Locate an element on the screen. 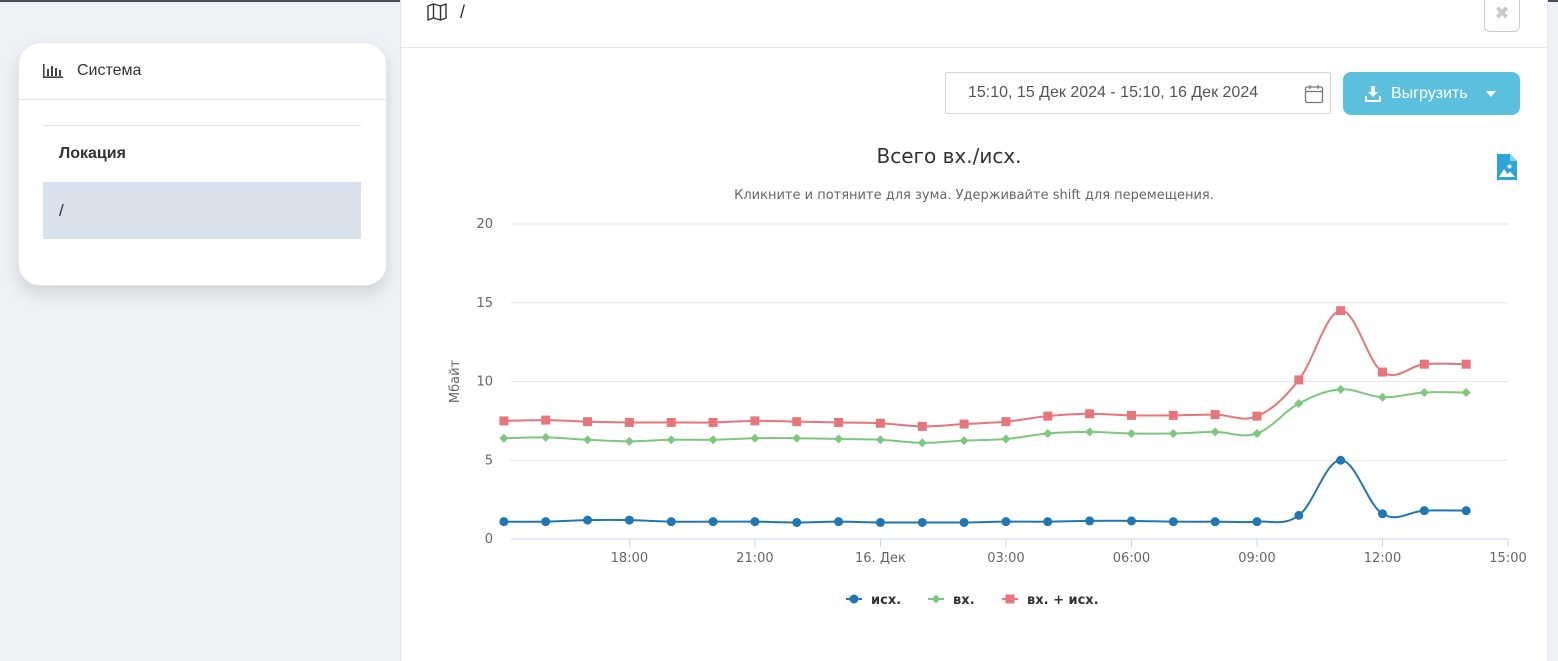  location-table: Локация / is located at coordinates (202, 182).